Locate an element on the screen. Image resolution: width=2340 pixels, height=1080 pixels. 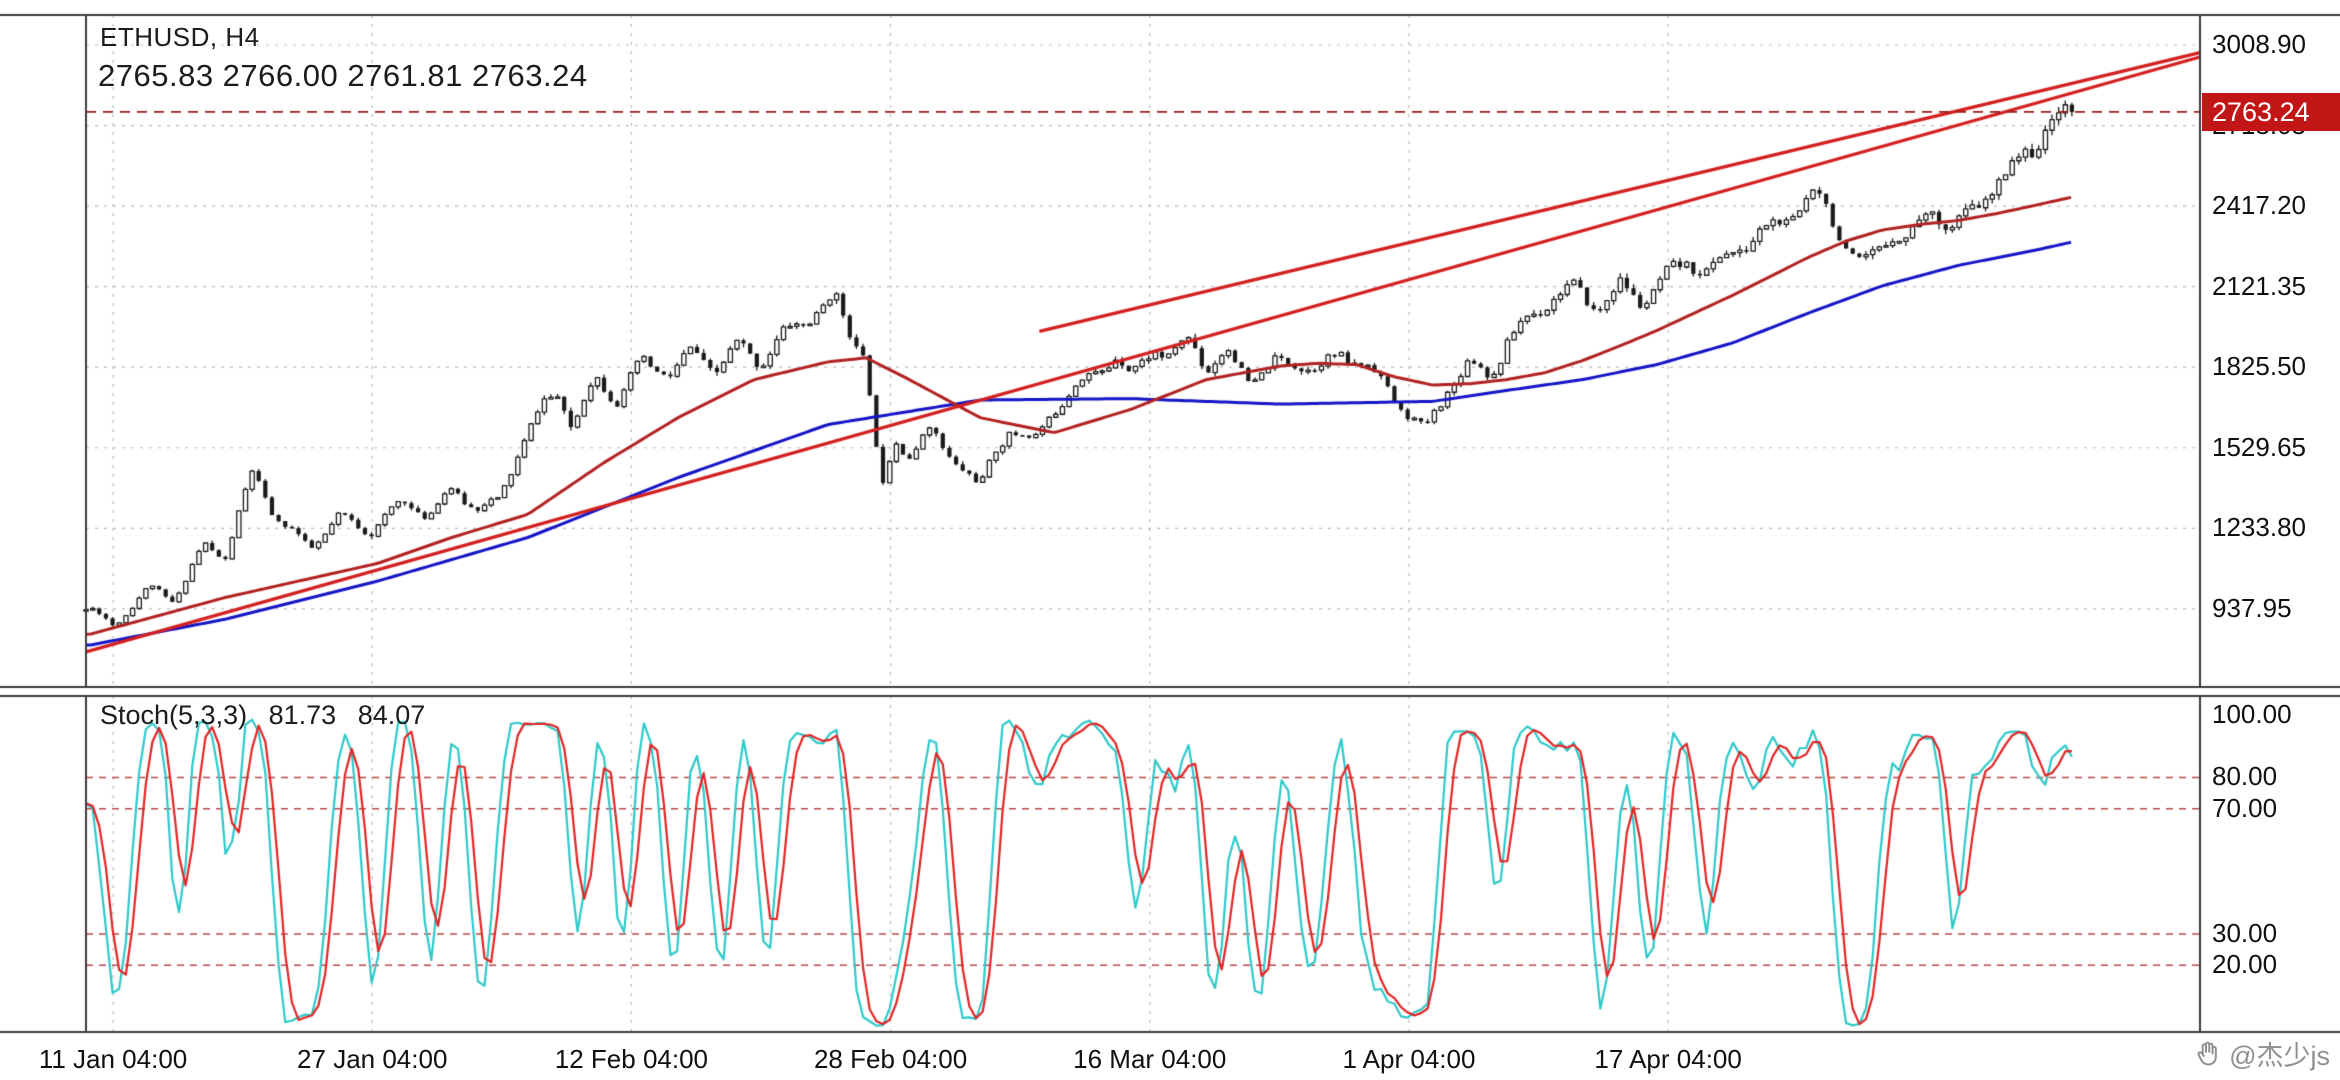
price-axis-label: 3008.90 is located at coordinates (2259, 43).